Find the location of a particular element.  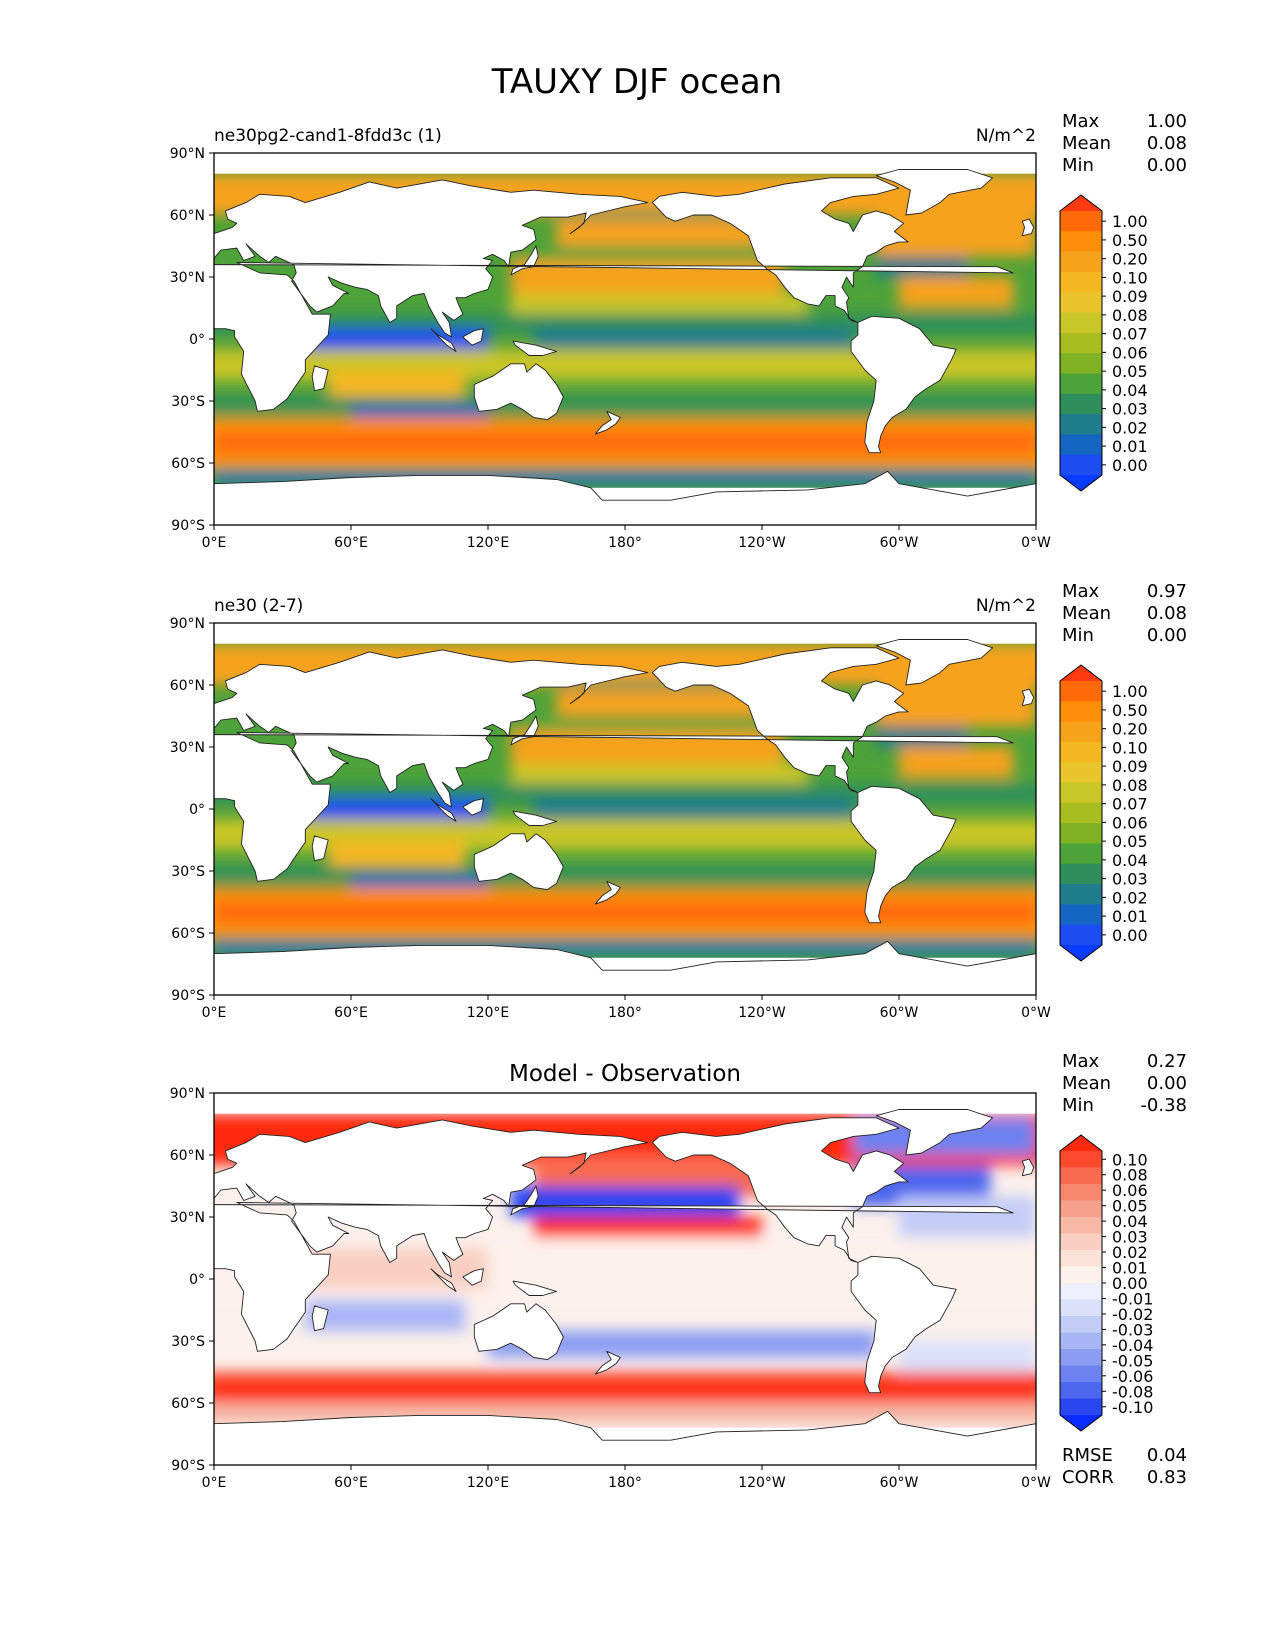

colorbar-label: -0.08 is located at coordinates (1132, 1391).